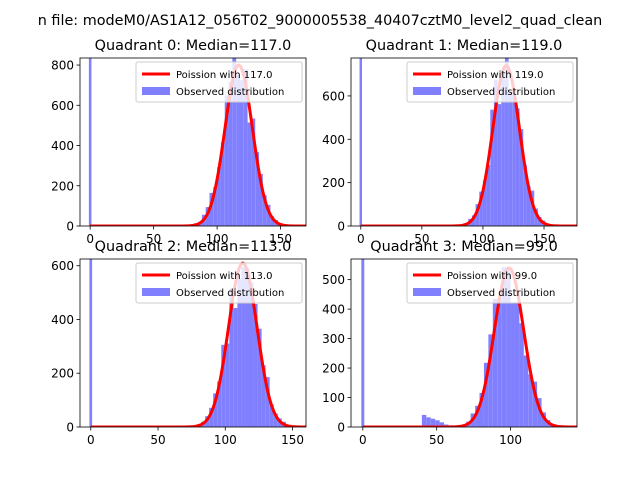 This screenshot has width=640, height=480. I want to click on y-tick-label: 600, so click(62, 266).